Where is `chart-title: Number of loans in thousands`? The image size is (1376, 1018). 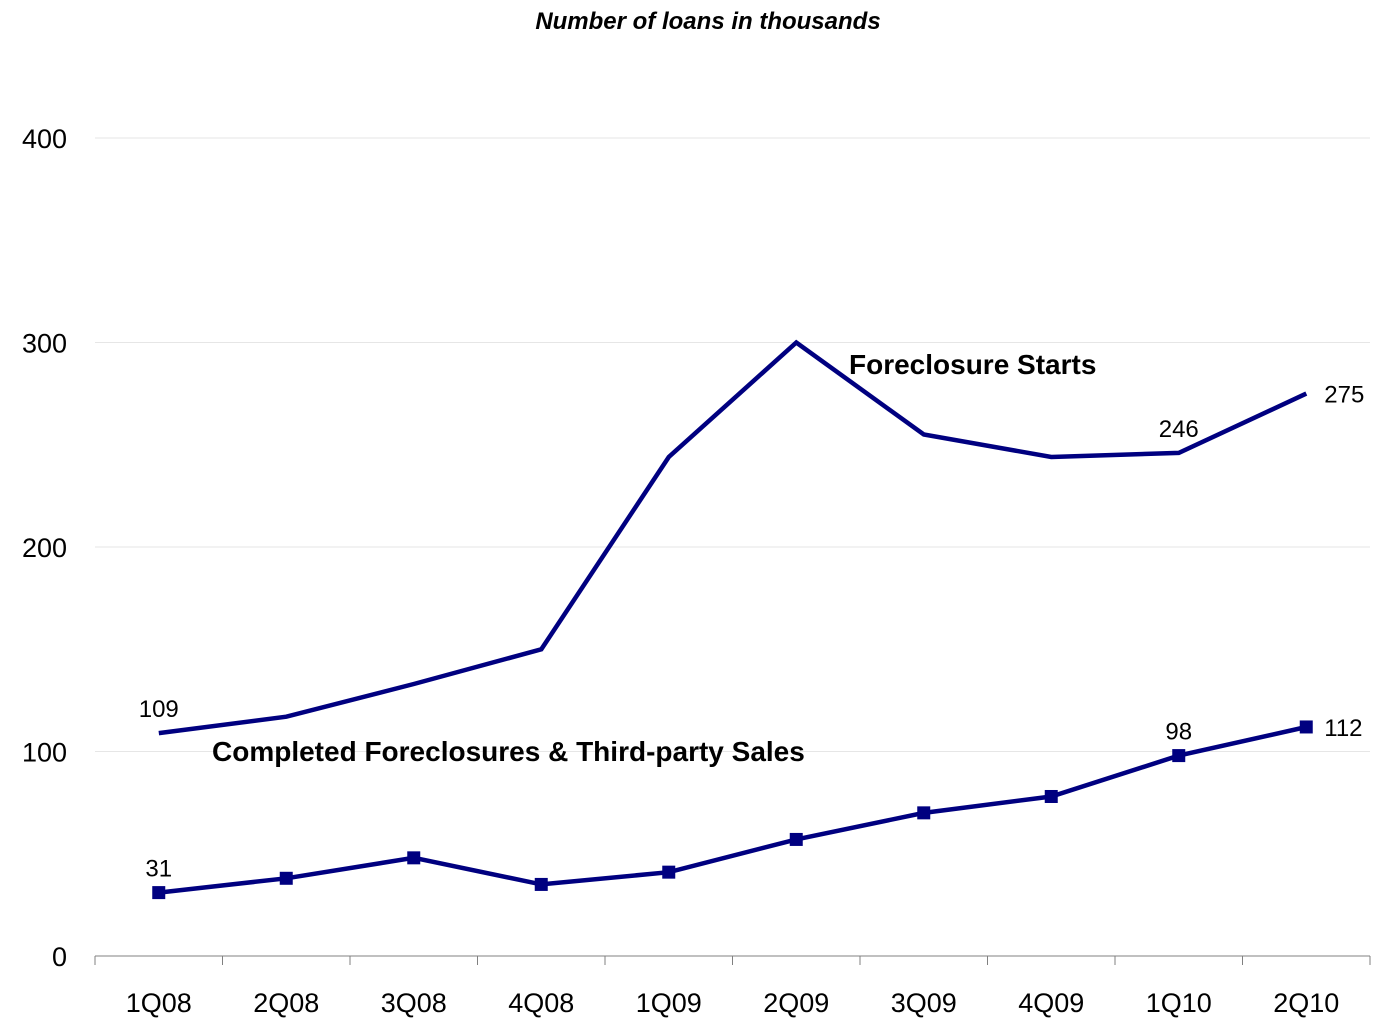
chart-title: Number of loans in thousands is located at coordinates (708, 21).